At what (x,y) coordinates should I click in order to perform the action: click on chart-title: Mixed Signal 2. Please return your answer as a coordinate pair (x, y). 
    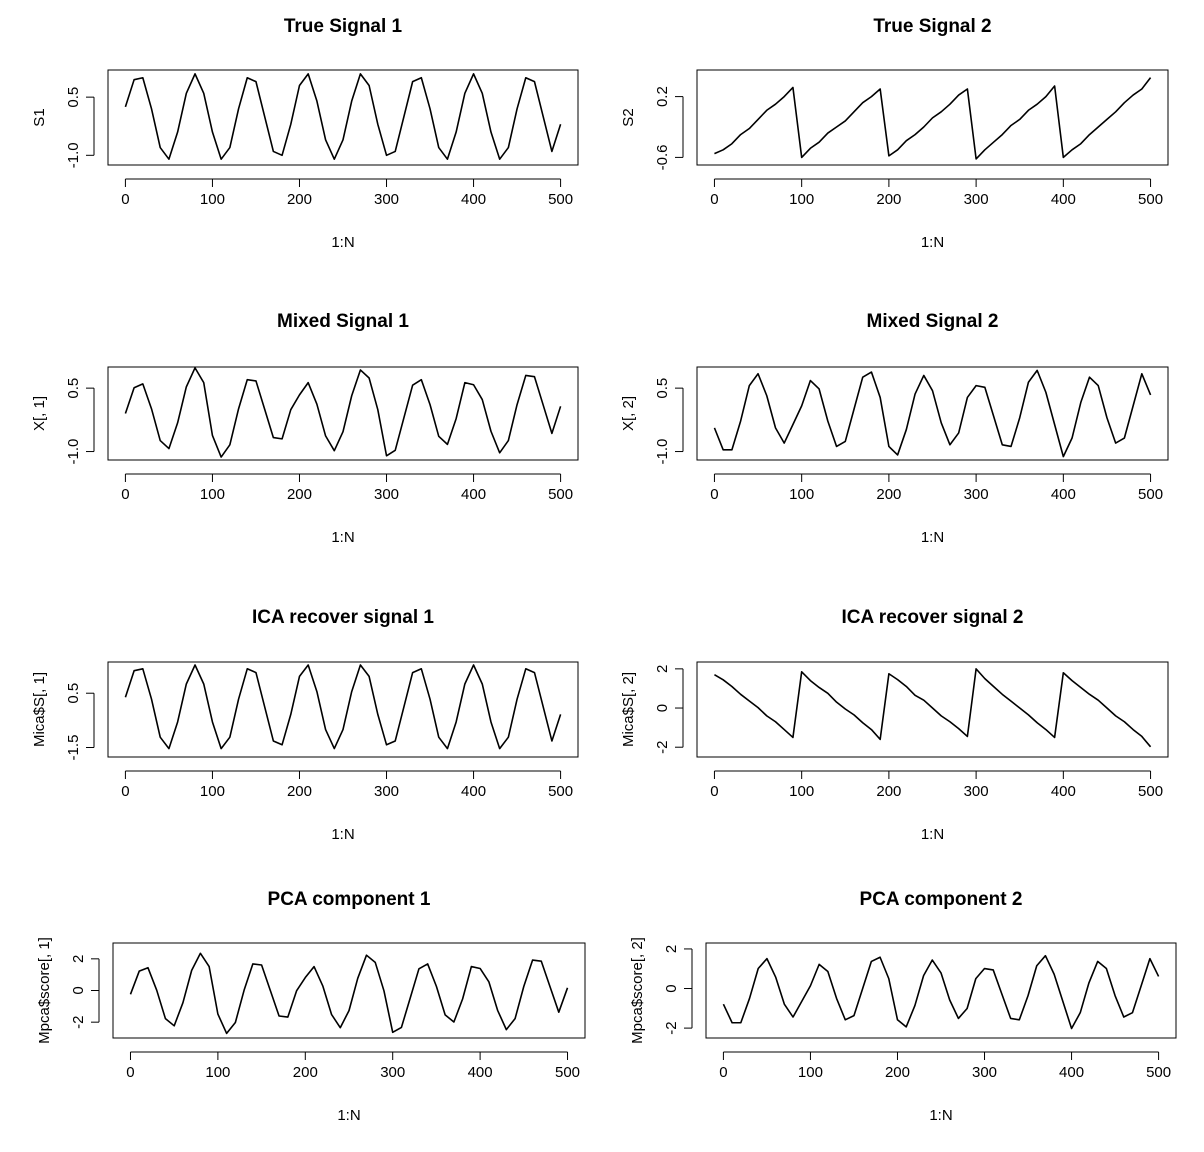
    Looking at the image, I should click on (933, 321).